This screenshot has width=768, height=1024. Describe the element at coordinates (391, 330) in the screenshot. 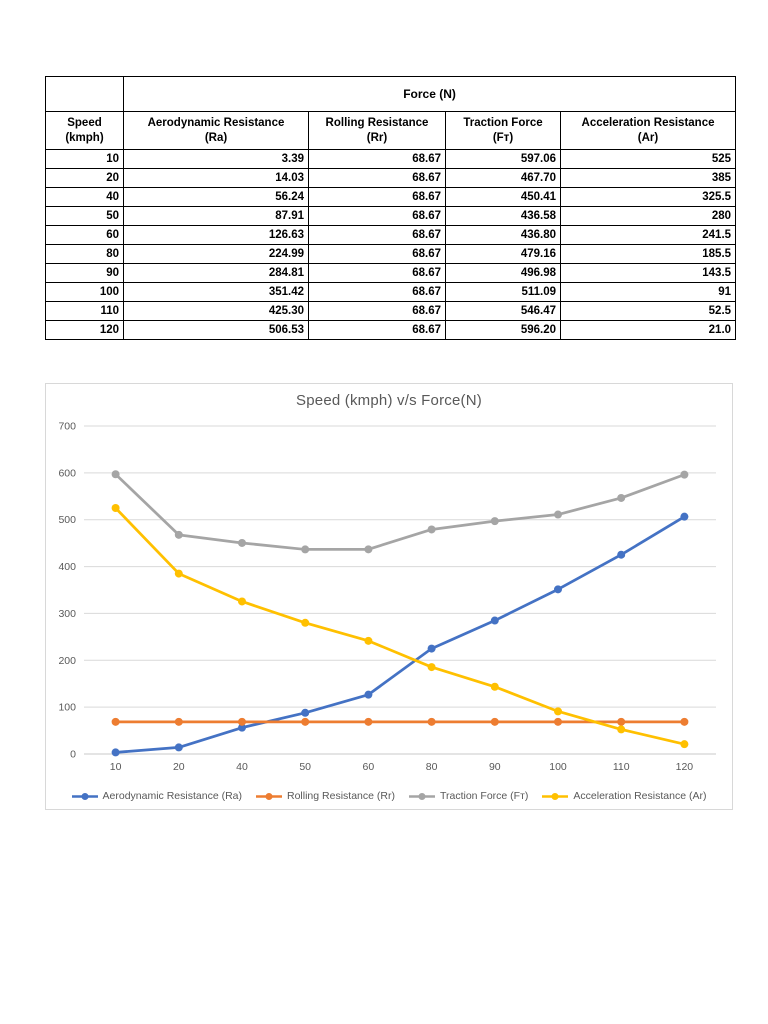

I see `table-row: 120 506.53 68.67 596.20 21.0` at that location.